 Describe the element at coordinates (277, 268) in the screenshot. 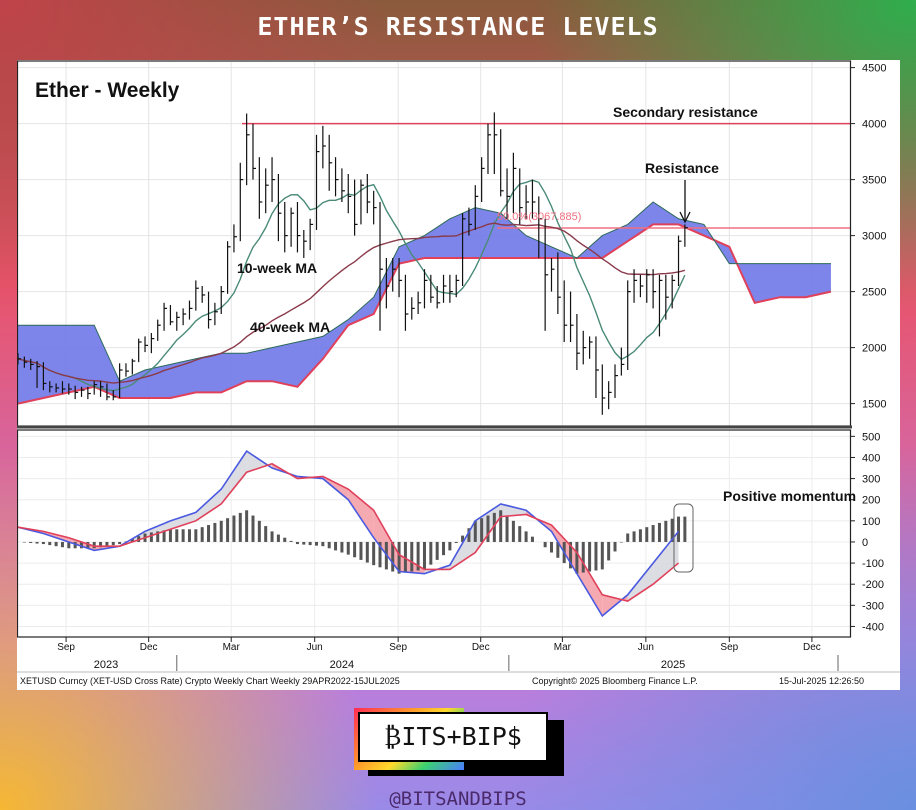

I see `ma10-label: 10-week MA` at that location.